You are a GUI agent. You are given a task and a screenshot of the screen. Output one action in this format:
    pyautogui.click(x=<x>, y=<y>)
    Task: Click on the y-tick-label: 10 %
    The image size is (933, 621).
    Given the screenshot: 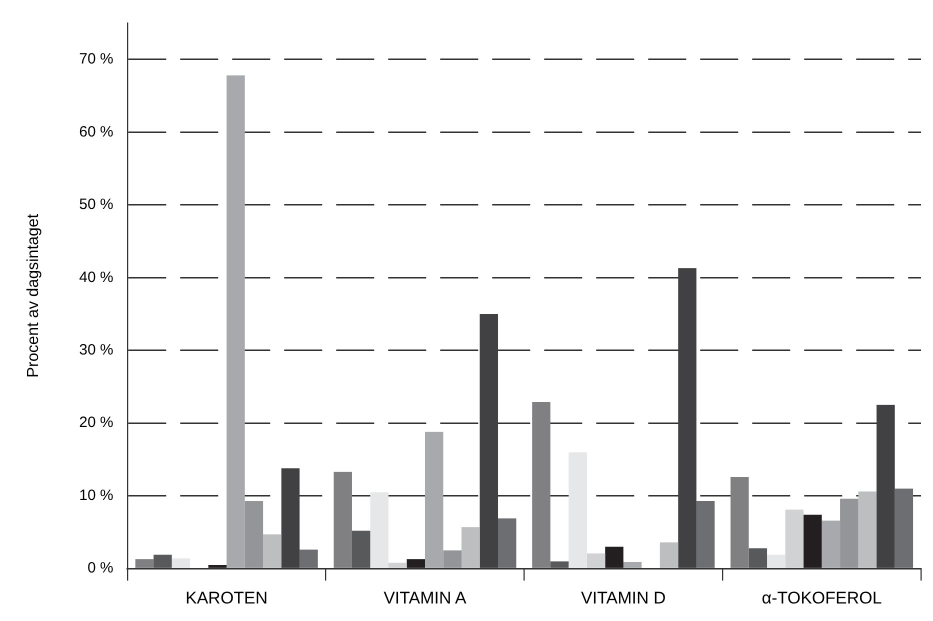 What is the action you would take?
    pyautogui.click(x=96, y=495)
    